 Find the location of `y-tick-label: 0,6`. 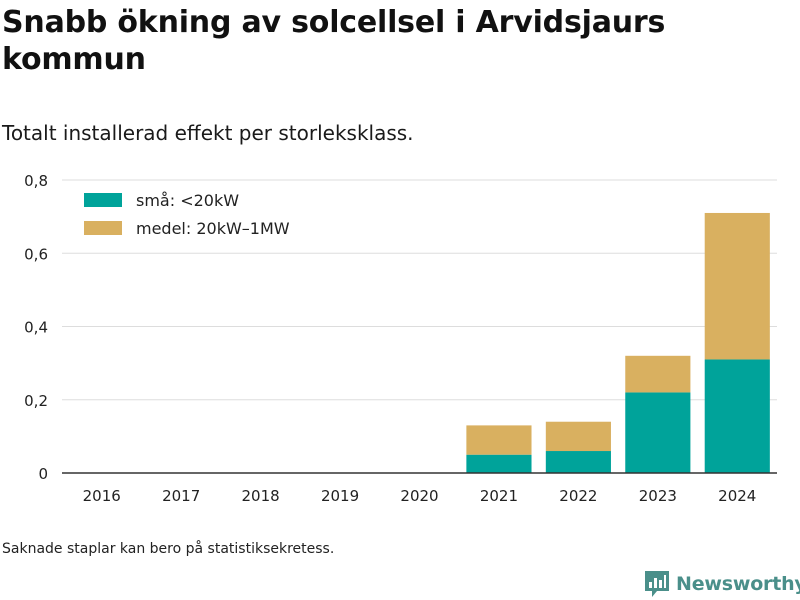

y-tick-label: 0,6 is located at coordinates (36, 254).